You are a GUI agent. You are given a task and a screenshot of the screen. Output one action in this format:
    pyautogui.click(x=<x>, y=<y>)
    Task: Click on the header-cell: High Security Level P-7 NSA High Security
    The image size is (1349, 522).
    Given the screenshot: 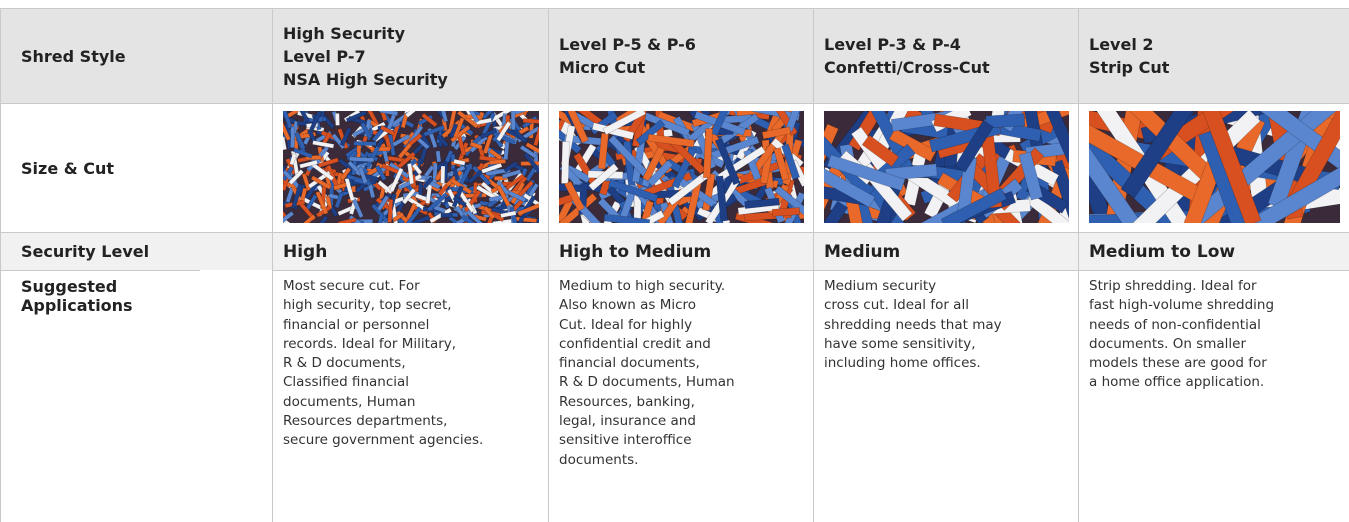 What is the action you would take?
    pyautogui.click(x=410, y=55)
    